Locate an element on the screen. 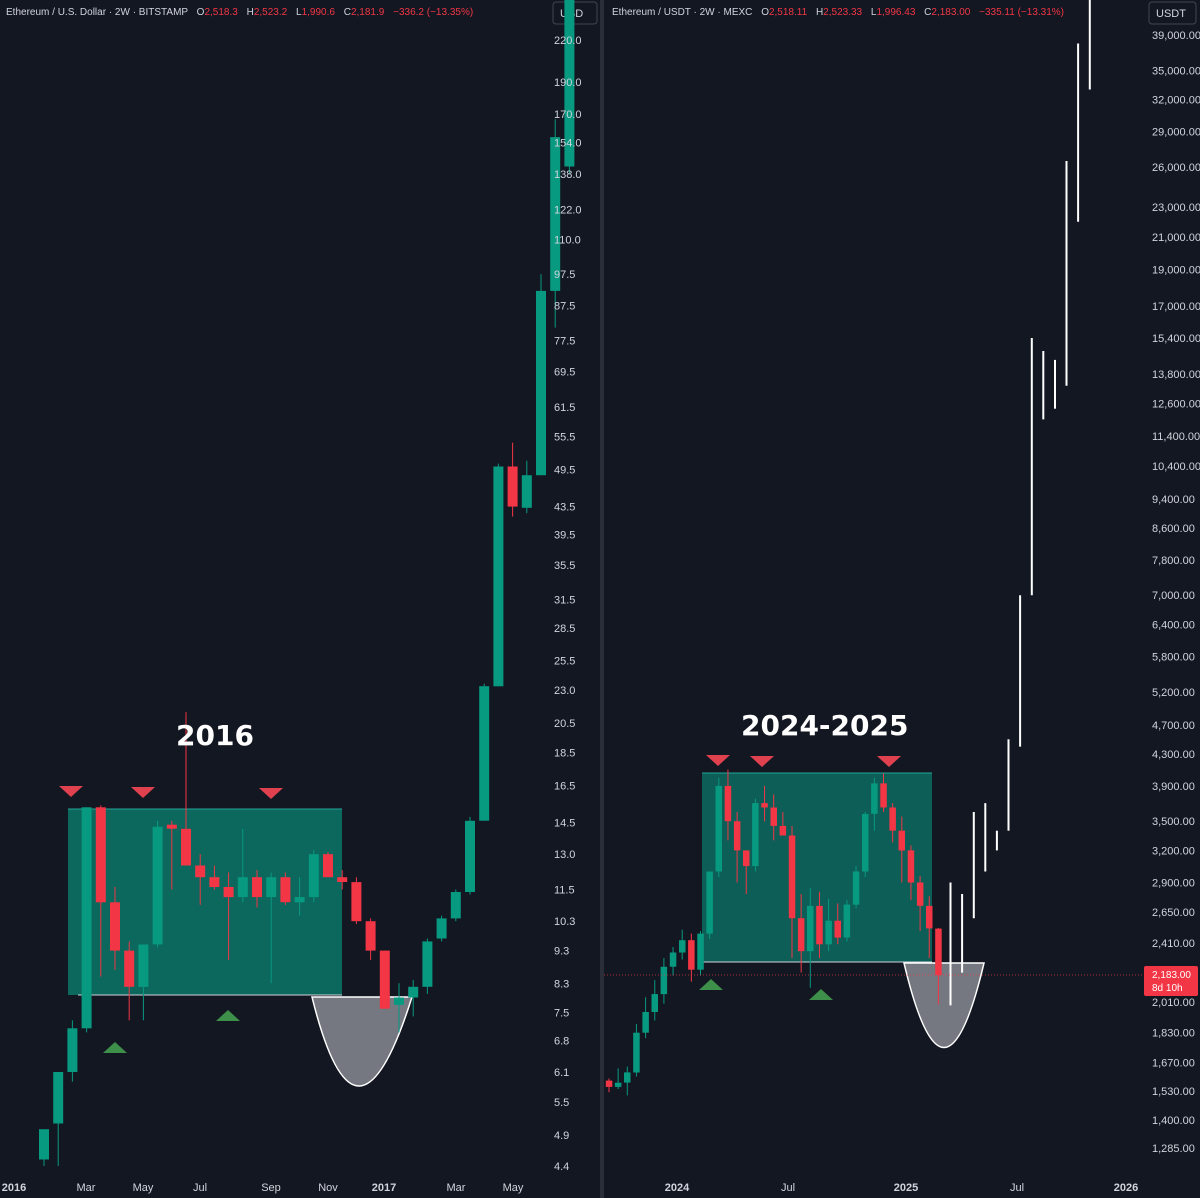  left-price-tick: 220.0 is located at coordinates (568, 41).